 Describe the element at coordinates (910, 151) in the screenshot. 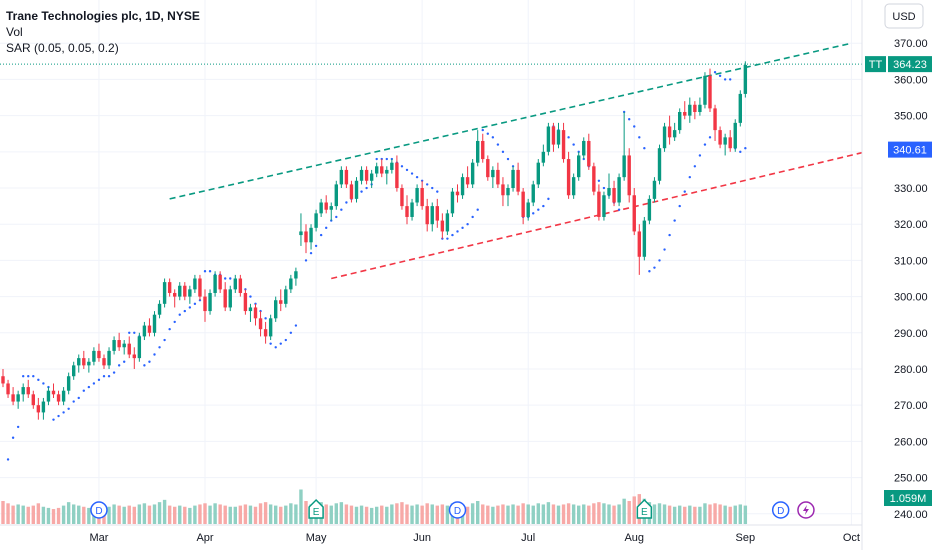

I see `price-tag-value: 340.61` at that location.